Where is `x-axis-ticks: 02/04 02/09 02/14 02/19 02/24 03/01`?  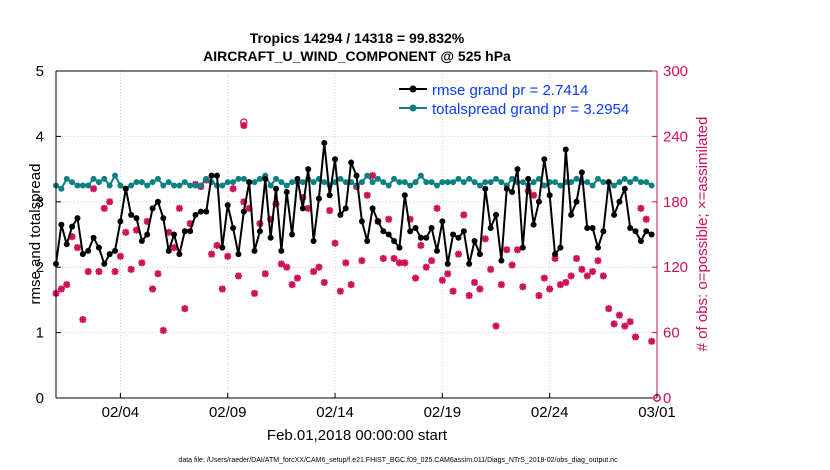
x-axis-ticks: 02/04 02/09 02/14 02/19 02/24 03/01 is located at coordinates (389, 407).